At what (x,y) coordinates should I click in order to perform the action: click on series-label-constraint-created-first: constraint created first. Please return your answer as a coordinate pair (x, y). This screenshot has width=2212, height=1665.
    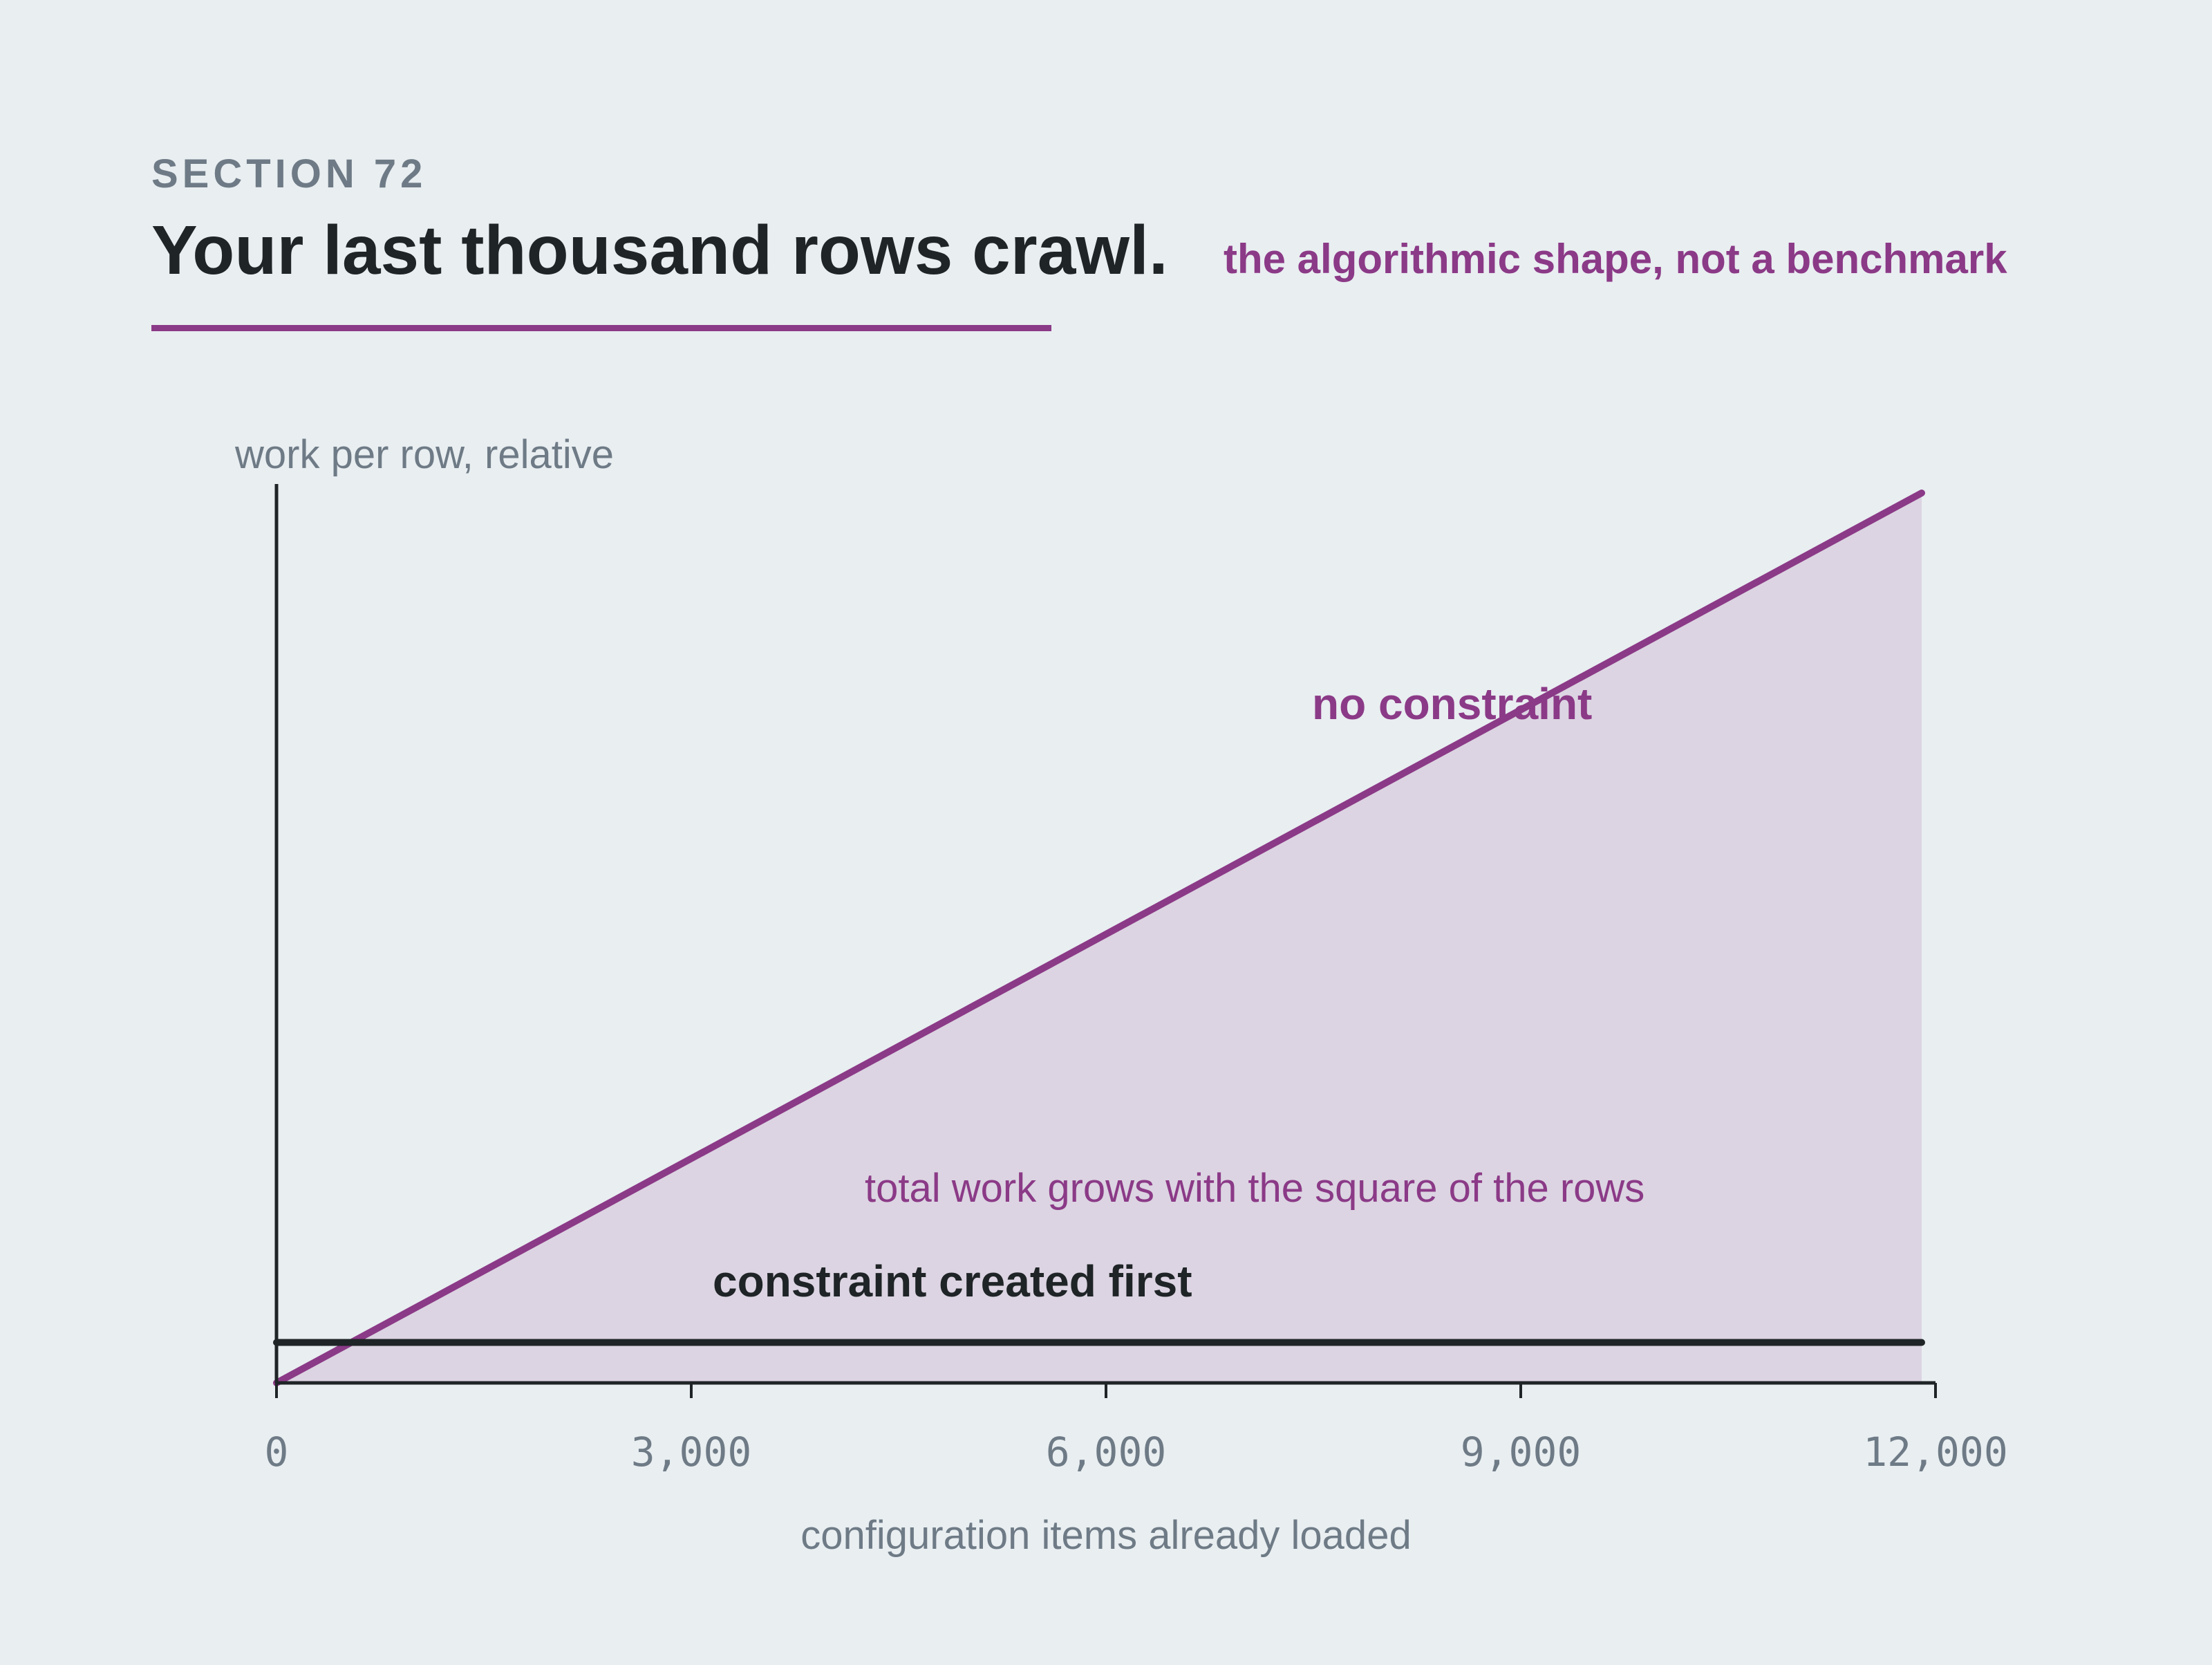
    Looking at the image, I should click on (953, 1281).